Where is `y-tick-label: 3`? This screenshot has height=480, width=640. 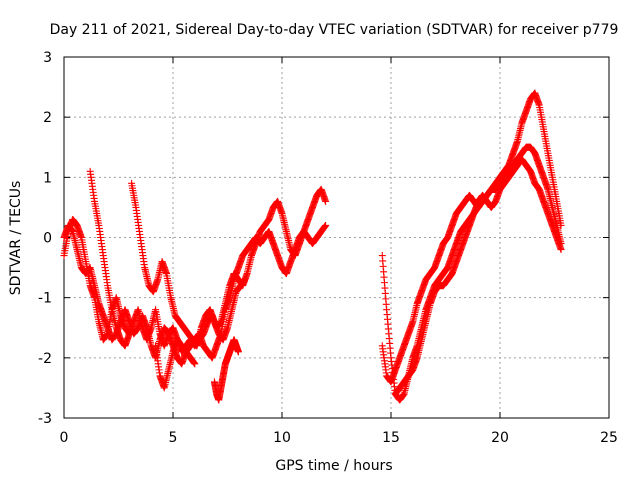
y-tick-label: 3 is located at coordinates (47, 58).